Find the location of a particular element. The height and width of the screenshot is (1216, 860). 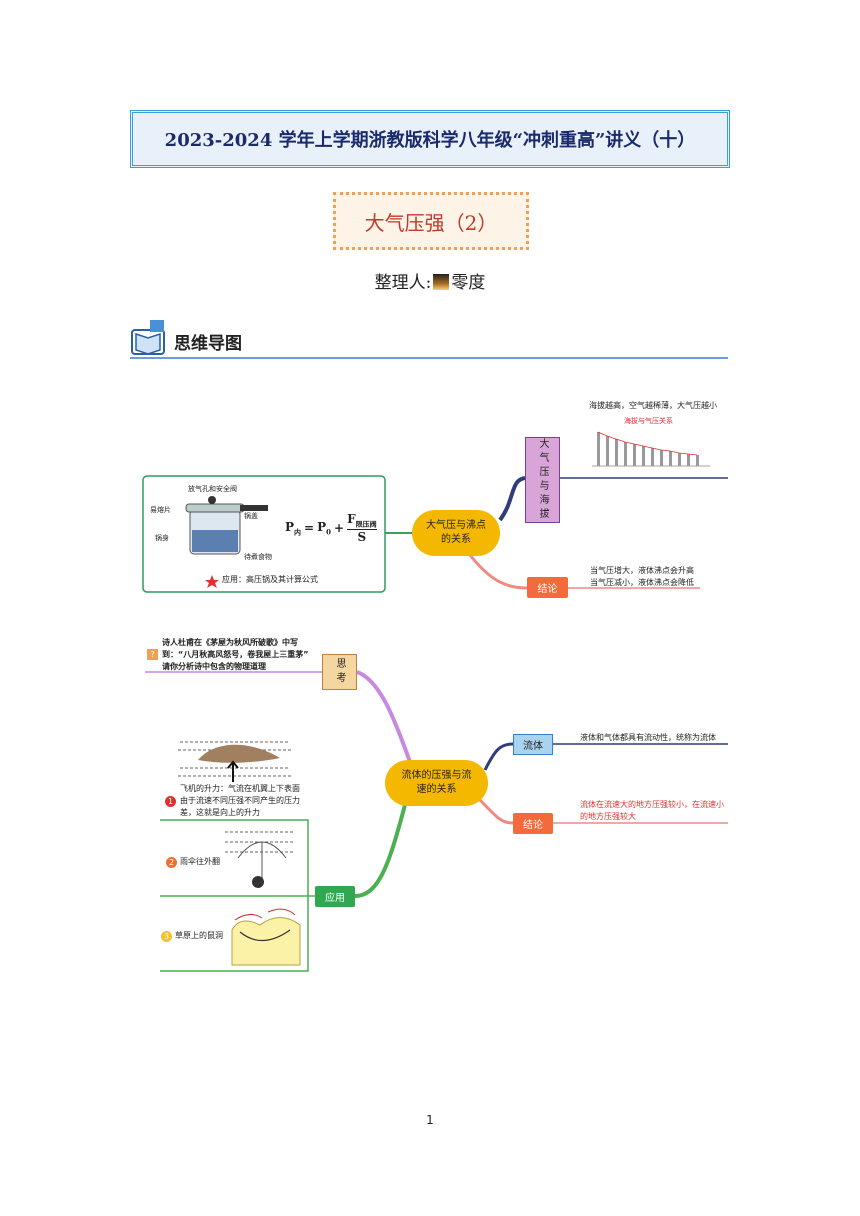

author: 整理人: 零度 is located at coordinates (430, 280).